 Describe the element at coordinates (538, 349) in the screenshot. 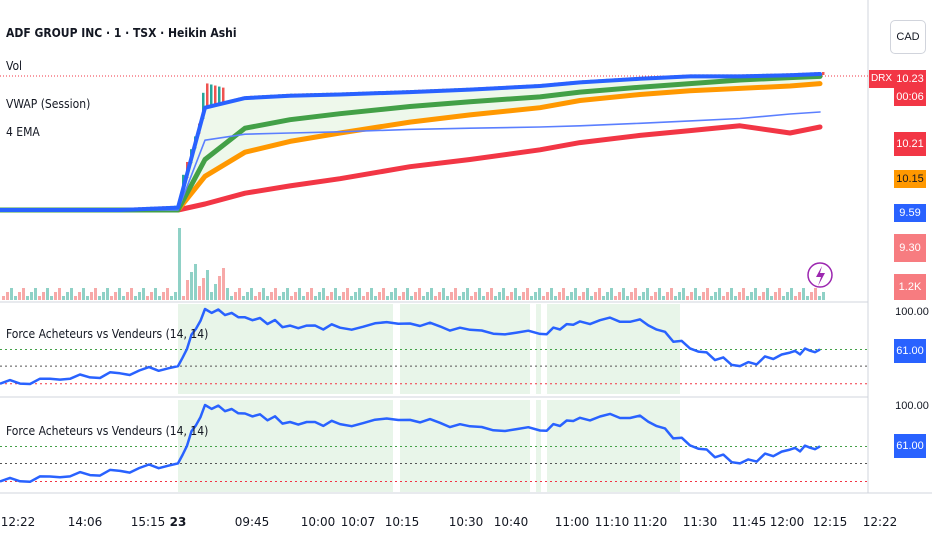

I see `session-shade` at that location.